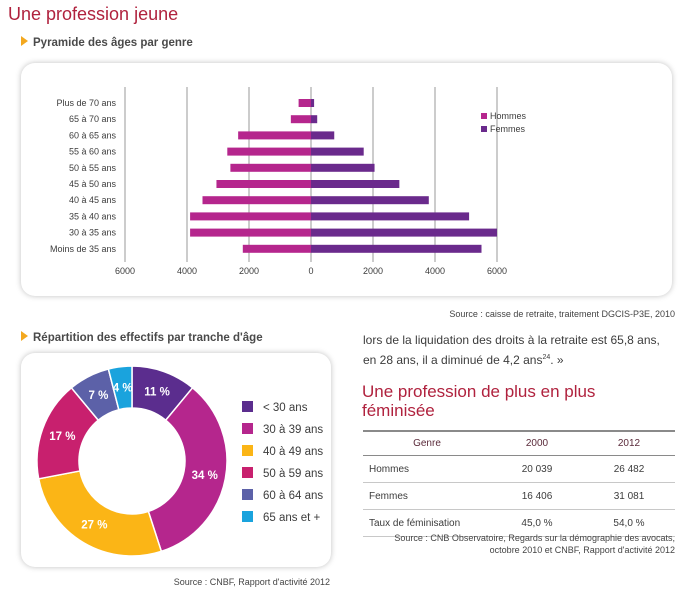  Describe the element at coordinates (93, 233) in the screenshot. I see `y-category-label: 30 à 35 ans` at that location.